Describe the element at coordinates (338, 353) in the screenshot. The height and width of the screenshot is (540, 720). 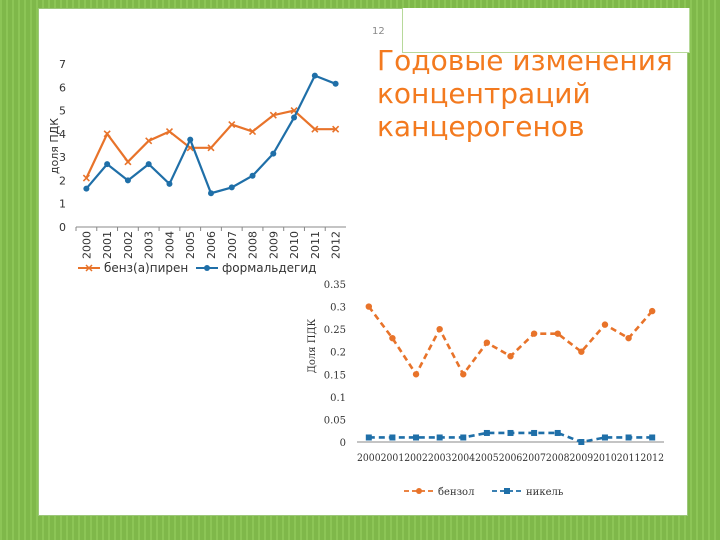
I see `y-tick-label: 0.2` at that location.